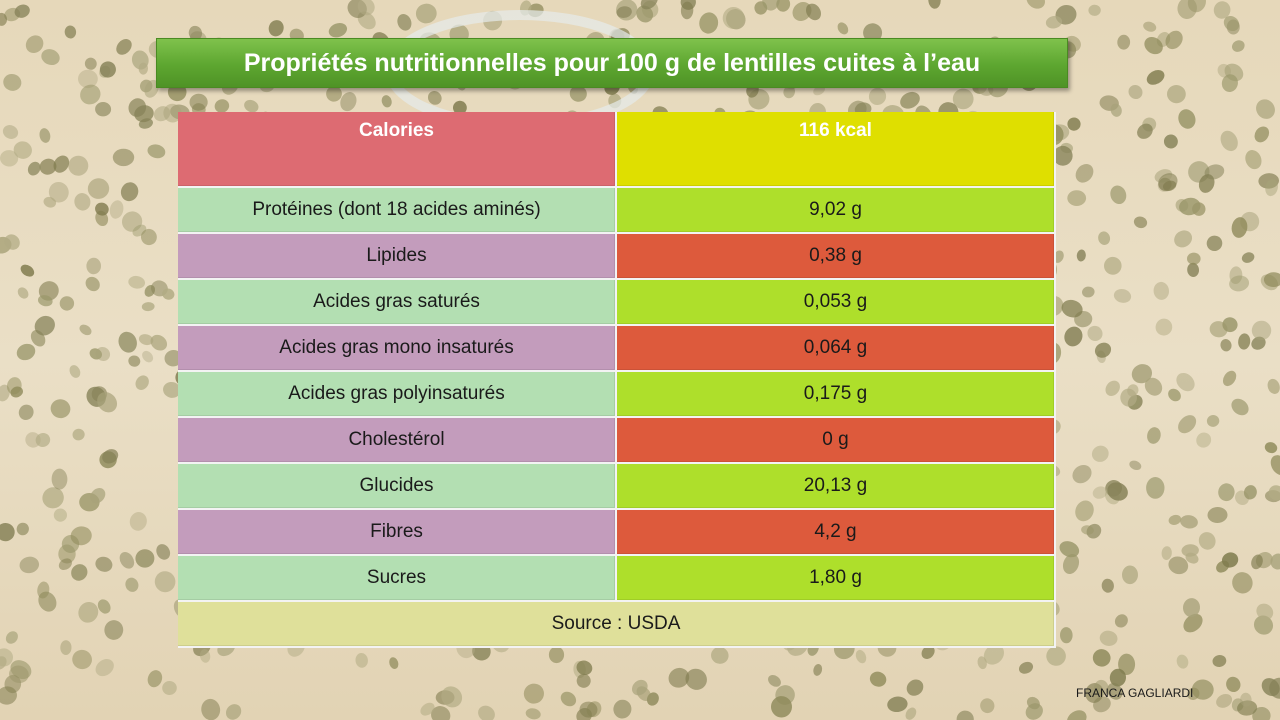 The height and width of the screenshot is (720, 1280). What do you see at coordinates (836, 579) in the screenshot?
I see `nutrient-value: 1,80 g` at bounding box center [836, 579].